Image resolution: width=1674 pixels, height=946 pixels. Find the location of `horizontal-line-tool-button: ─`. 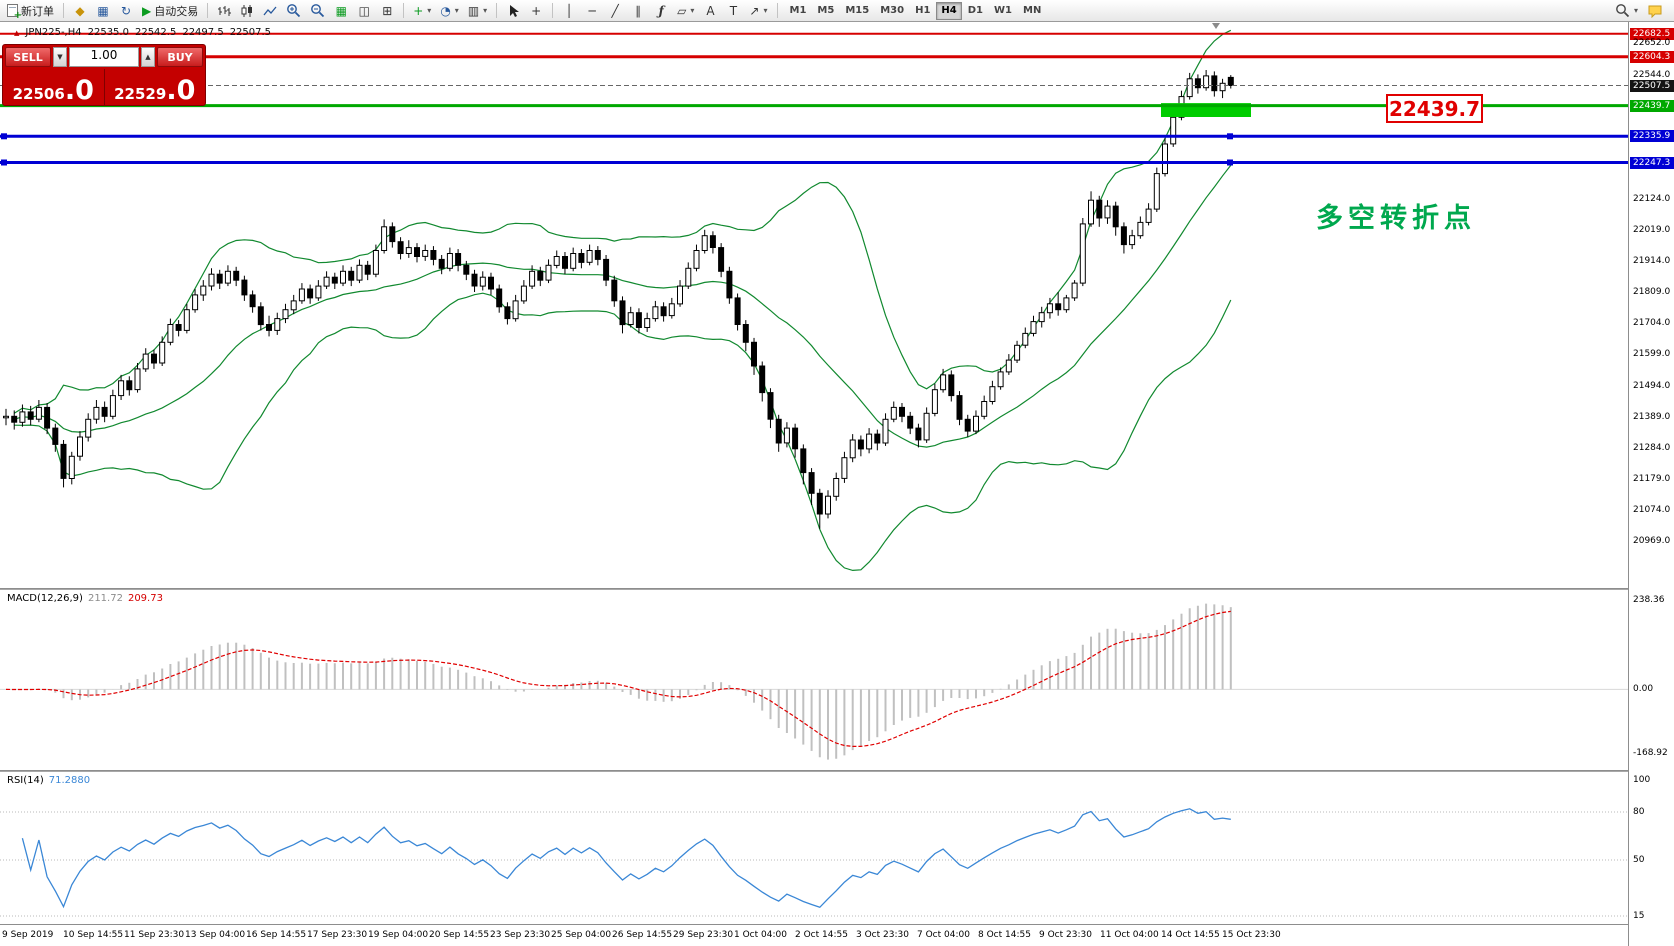

horizontal-line-tool-button: ─ is located at coordinates (592, 11).